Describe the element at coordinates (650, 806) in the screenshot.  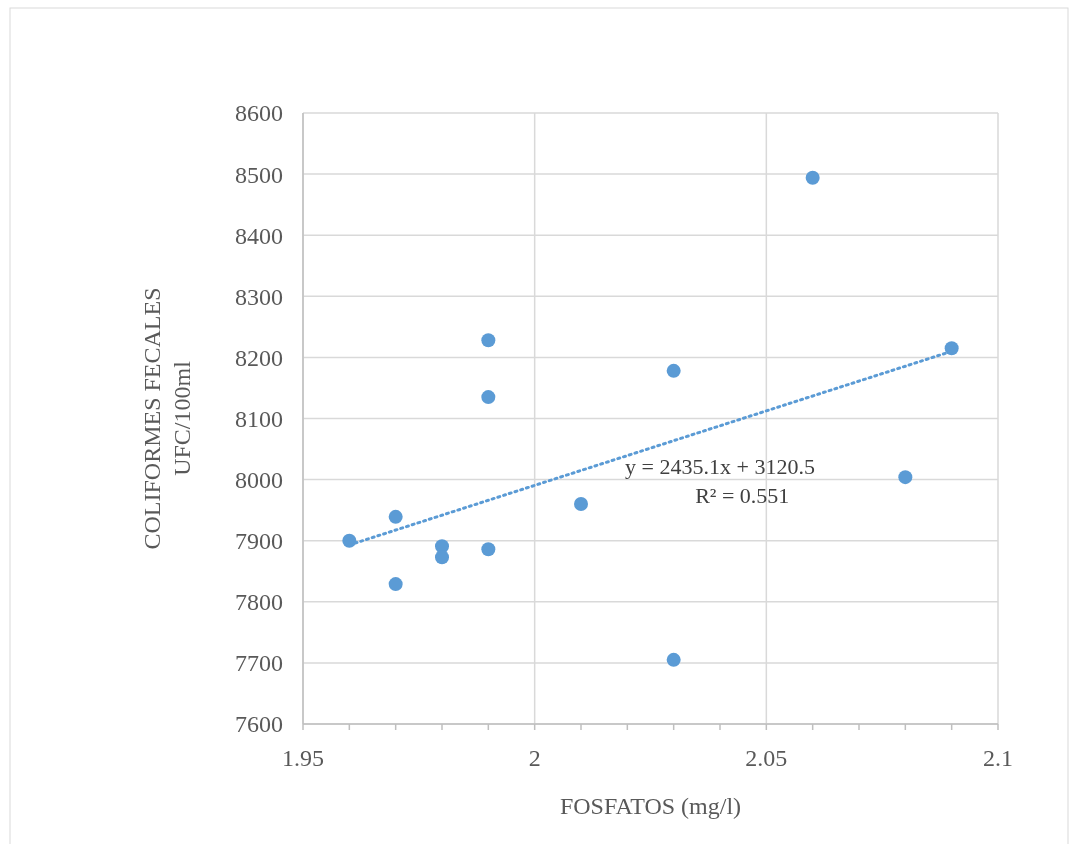
I see `x-axis-title: FOSFATOS (mg/l)` at that location.